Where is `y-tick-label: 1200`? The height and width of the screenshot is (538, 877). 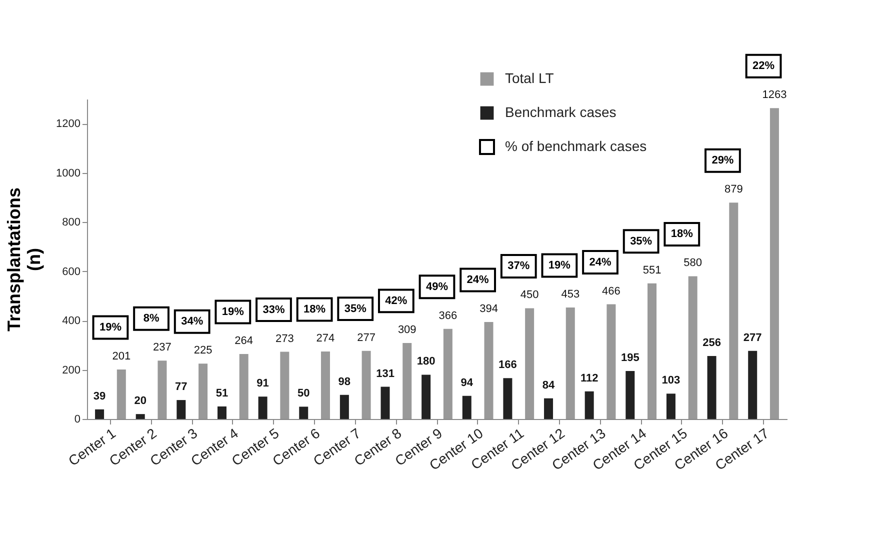 y-tick-label: 1200 is located at coordinates (68, 124).